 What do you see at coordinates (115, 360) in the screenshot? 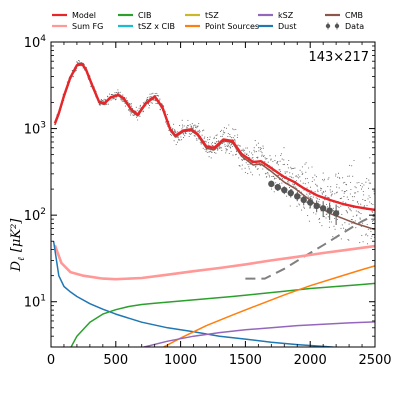
I see `x-tick-label: 500` at bounding box center [115, 360].